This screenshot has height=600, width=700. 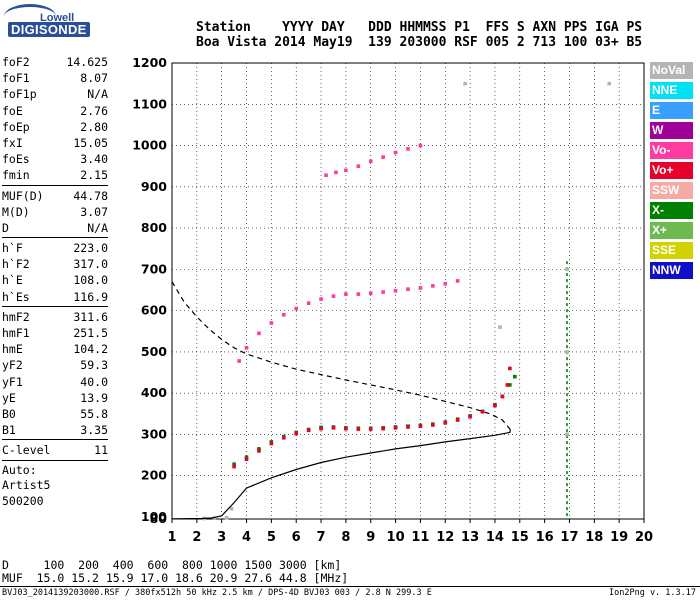 What do you see at coordinates (671, 250) in the screenshot?
I see `legend-item-sse: SSE` at bounding box center [671, 250].